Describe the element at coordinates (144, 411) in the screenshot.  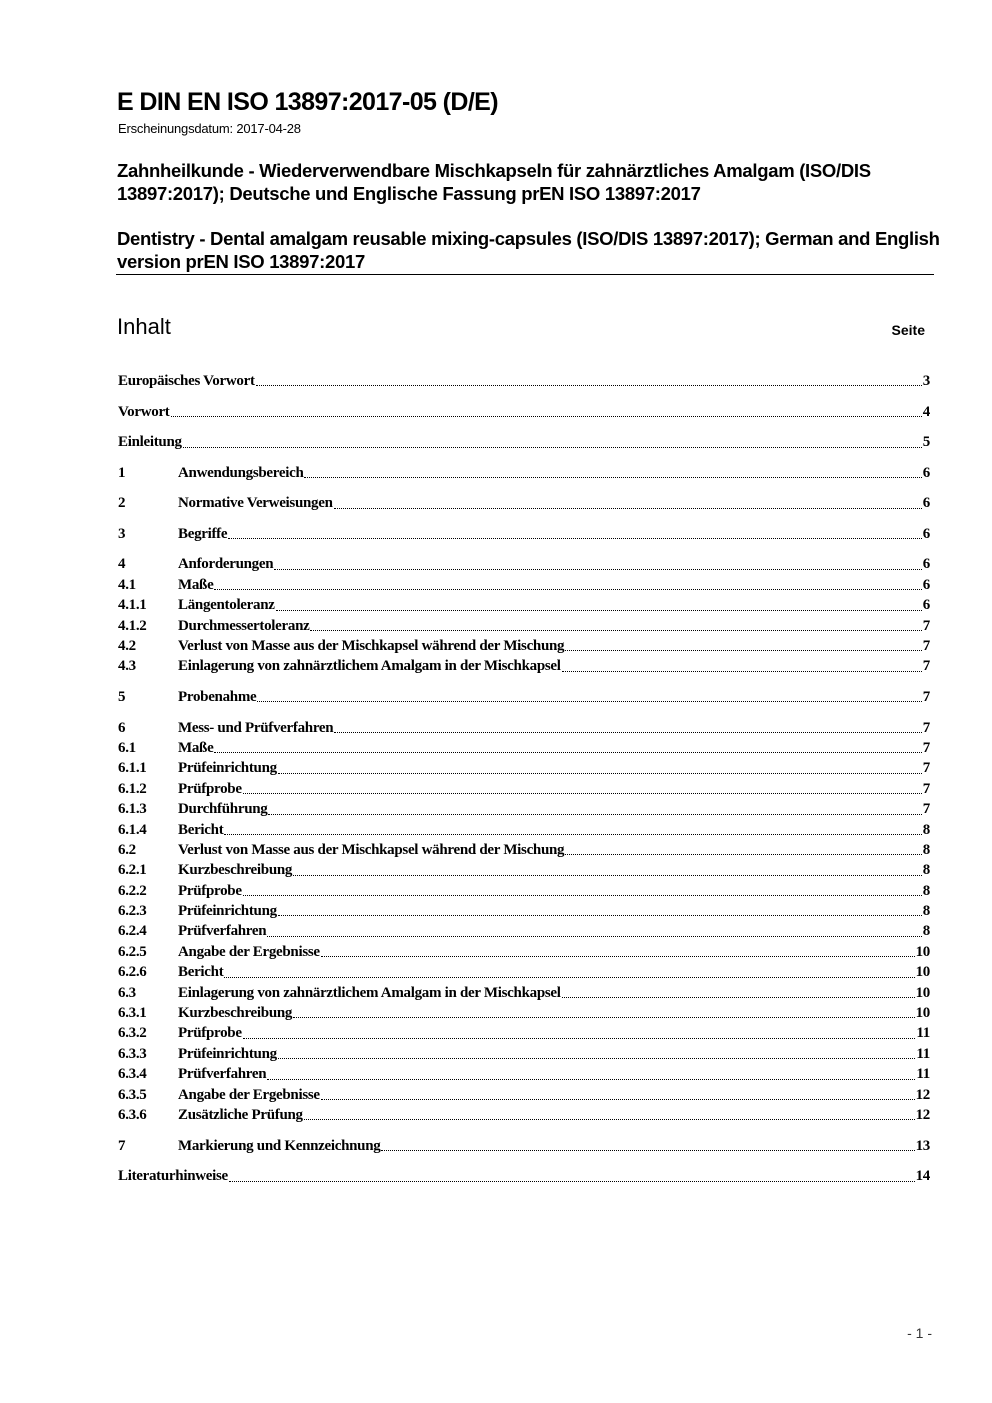
I see `toc-entry-title: Vorwort` at that location.